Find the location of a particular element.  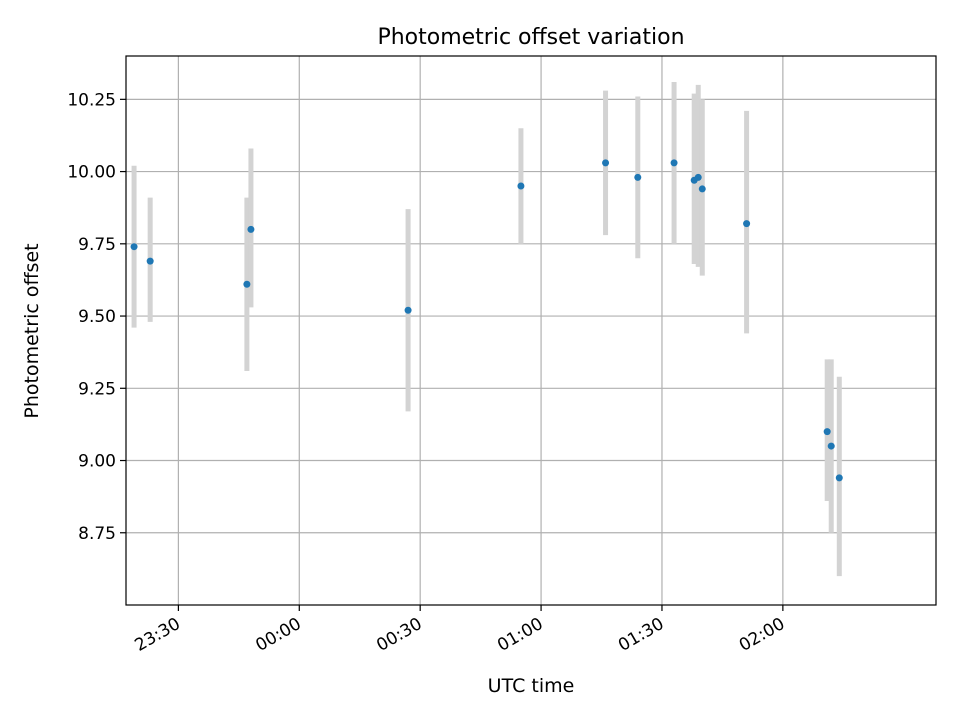

y-tick-label: 10.25 is located at coordinates (91, 100).